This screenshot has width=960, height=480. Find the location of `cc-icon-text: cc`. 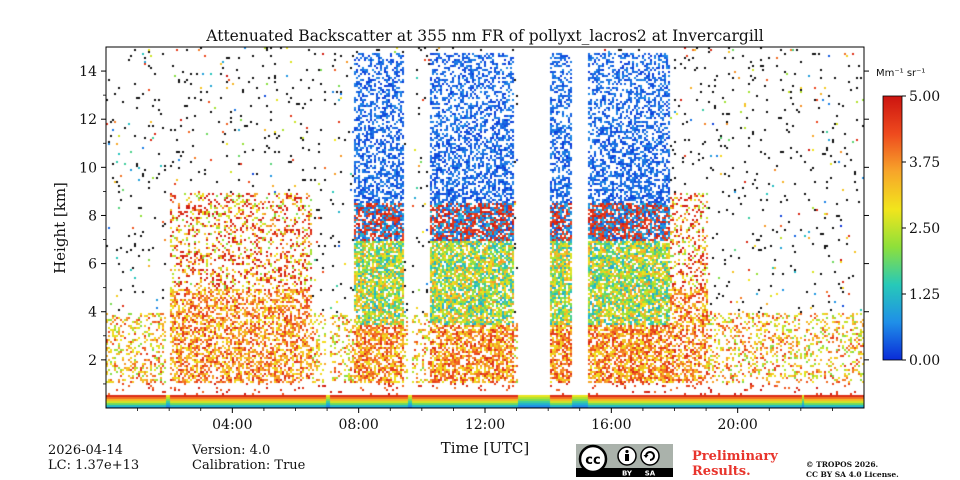

cc-icon-text: cc is located at coordinates (592, 460).